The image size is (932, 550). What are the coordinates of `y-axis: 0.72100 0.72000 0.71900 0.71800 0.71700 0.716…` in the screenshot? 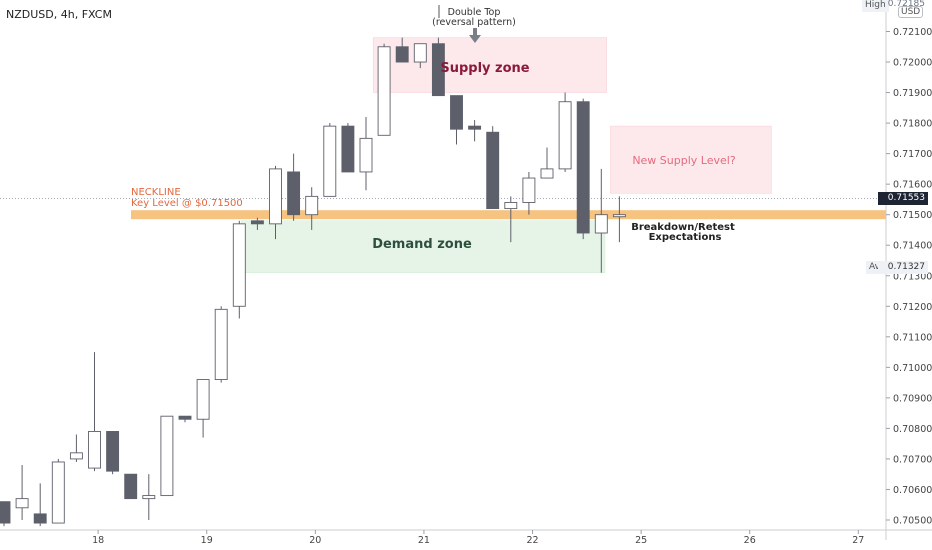 It's located at (908, 270).